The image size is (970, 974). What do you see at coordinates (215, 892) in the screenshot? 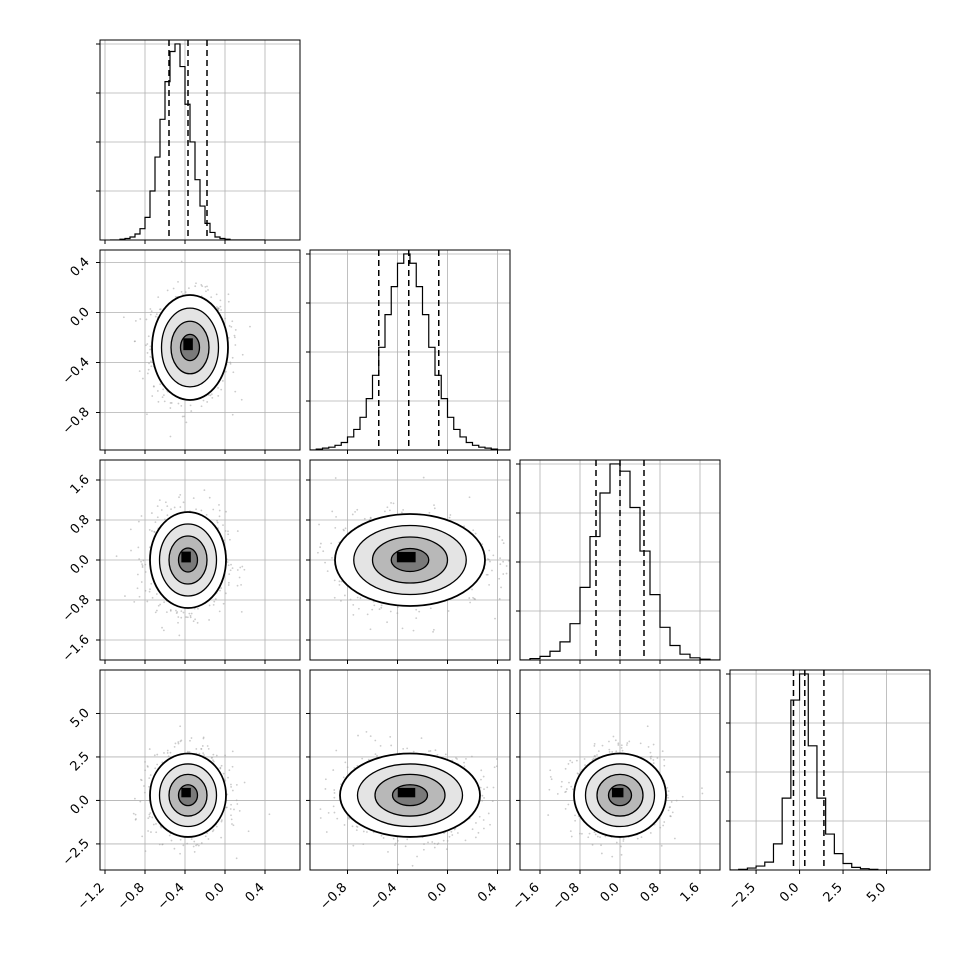
I see `x-tick-label: 0.0` at bounding box center [215, 892].